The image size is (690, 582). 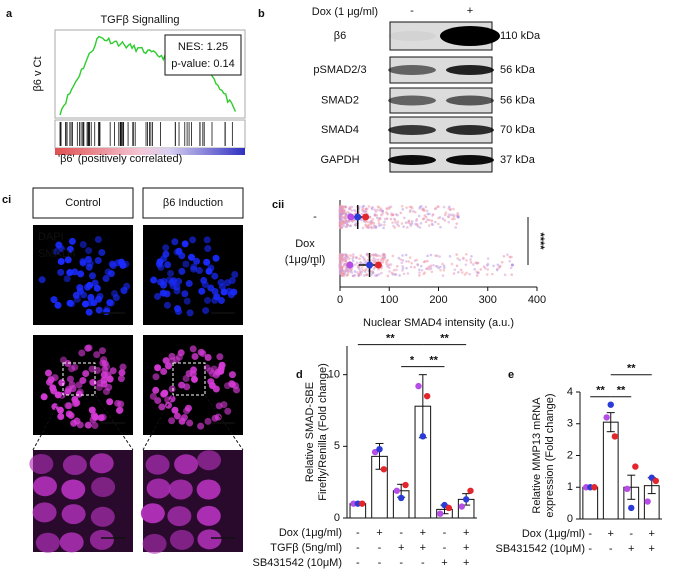 I want to click on column-header-box, so click(x=83, y=203).